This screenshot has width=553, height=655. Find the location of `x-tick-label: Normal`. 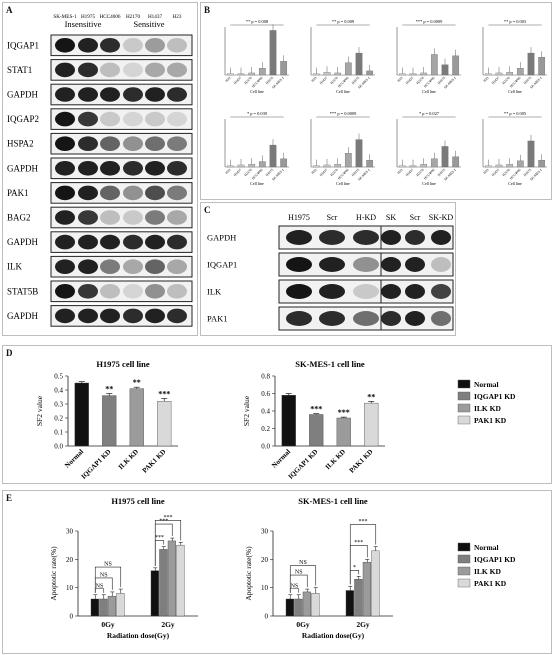

x-tick-label: Normal is located at coordinates (74, 459).